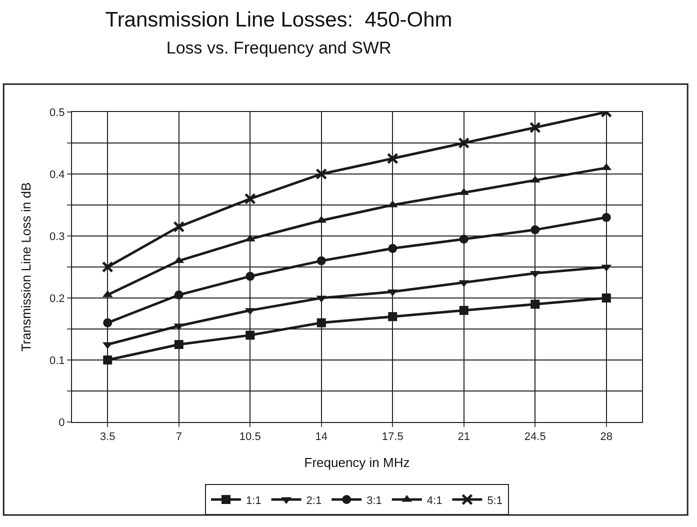 The image size is (697, 527). I want to click on x-axis-title: Frequency in MHz, so click(357, 462).